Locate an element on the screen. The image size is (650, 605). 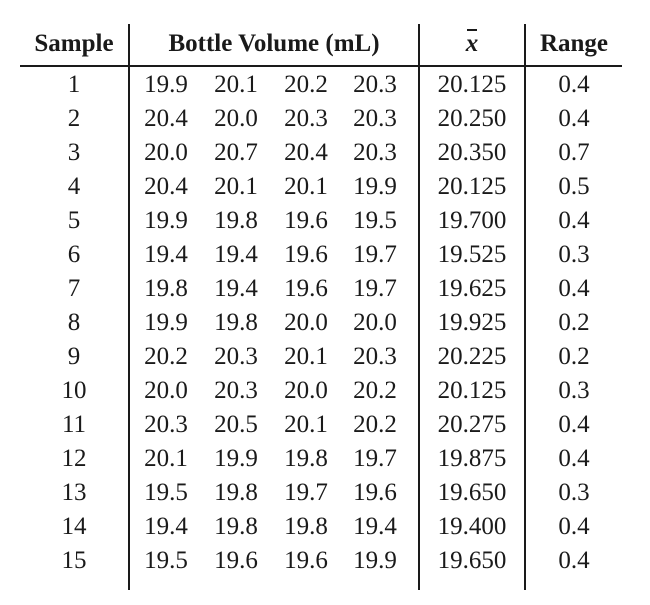
table-row: 10 20.0 20.3 20.0 20.2 20.125 0.3 is located at coordinates (325, 391).